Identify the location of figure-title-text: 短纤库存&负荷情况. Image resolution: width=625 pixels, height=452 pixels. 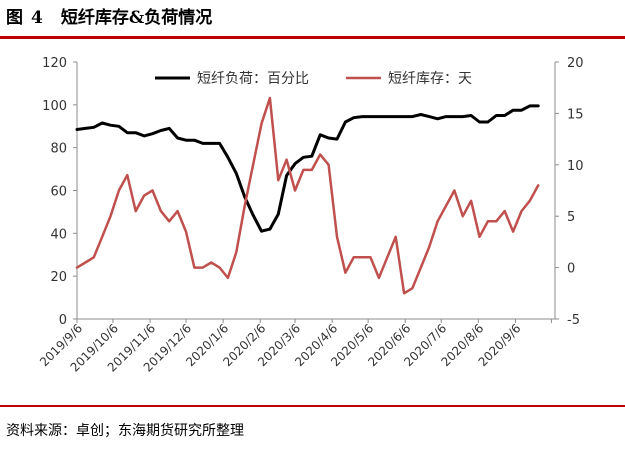
(136, 18).